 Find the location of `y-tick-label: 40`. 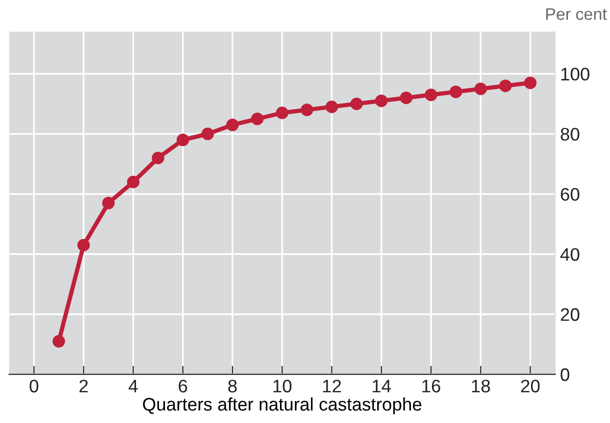

y-tick-label: 40 is located at coordinates (570, 254).